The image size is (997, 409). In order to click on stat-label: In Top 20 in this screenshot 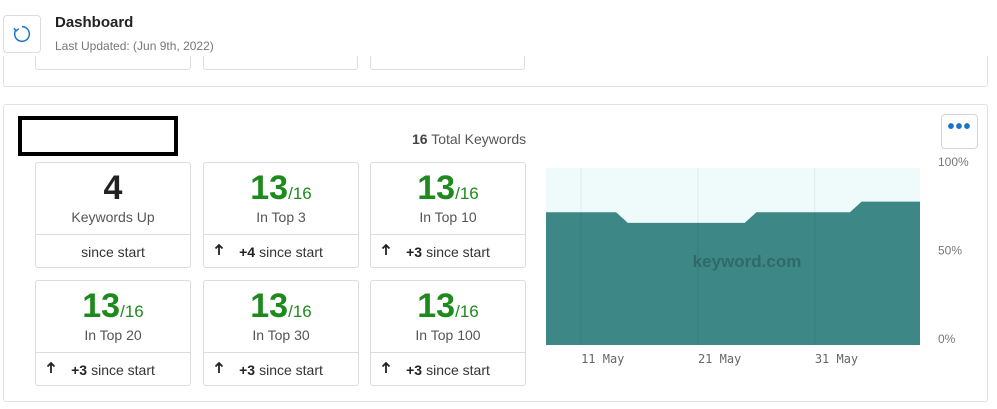, I will do `click(113, 335)`.